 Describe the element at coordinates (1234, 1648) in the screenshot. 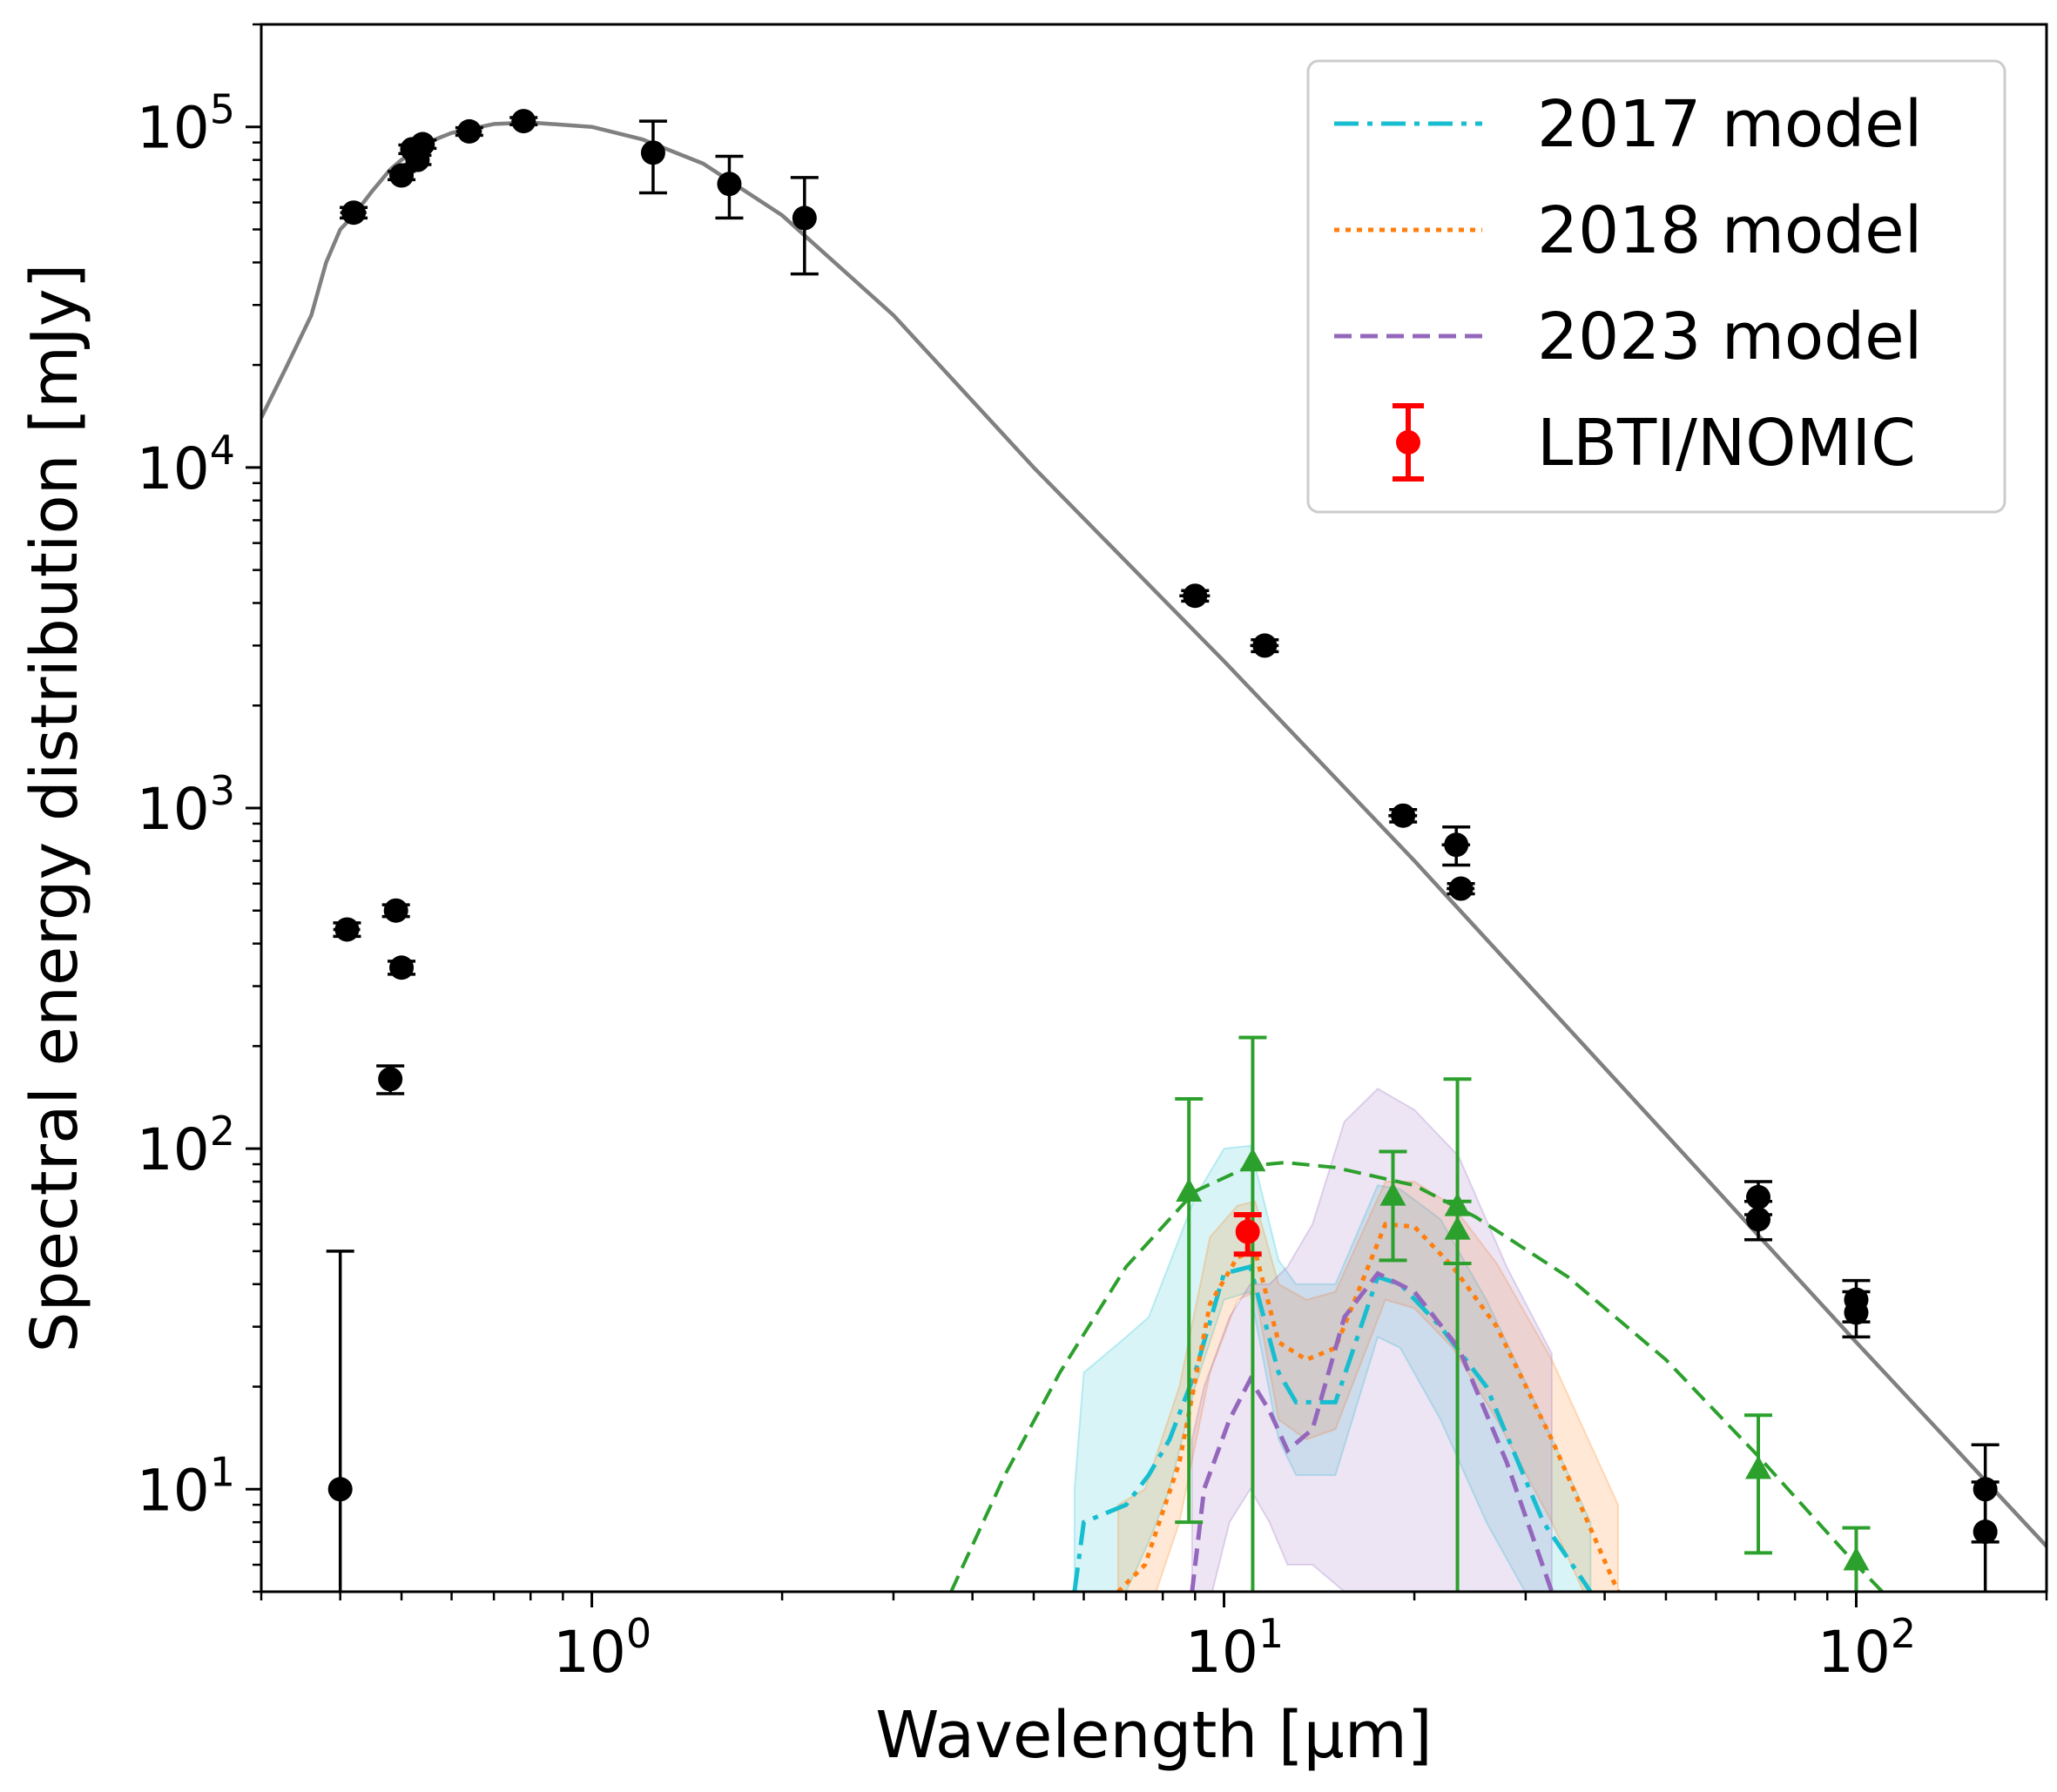

I see `x-tick-label-1: 10¹` at that location.